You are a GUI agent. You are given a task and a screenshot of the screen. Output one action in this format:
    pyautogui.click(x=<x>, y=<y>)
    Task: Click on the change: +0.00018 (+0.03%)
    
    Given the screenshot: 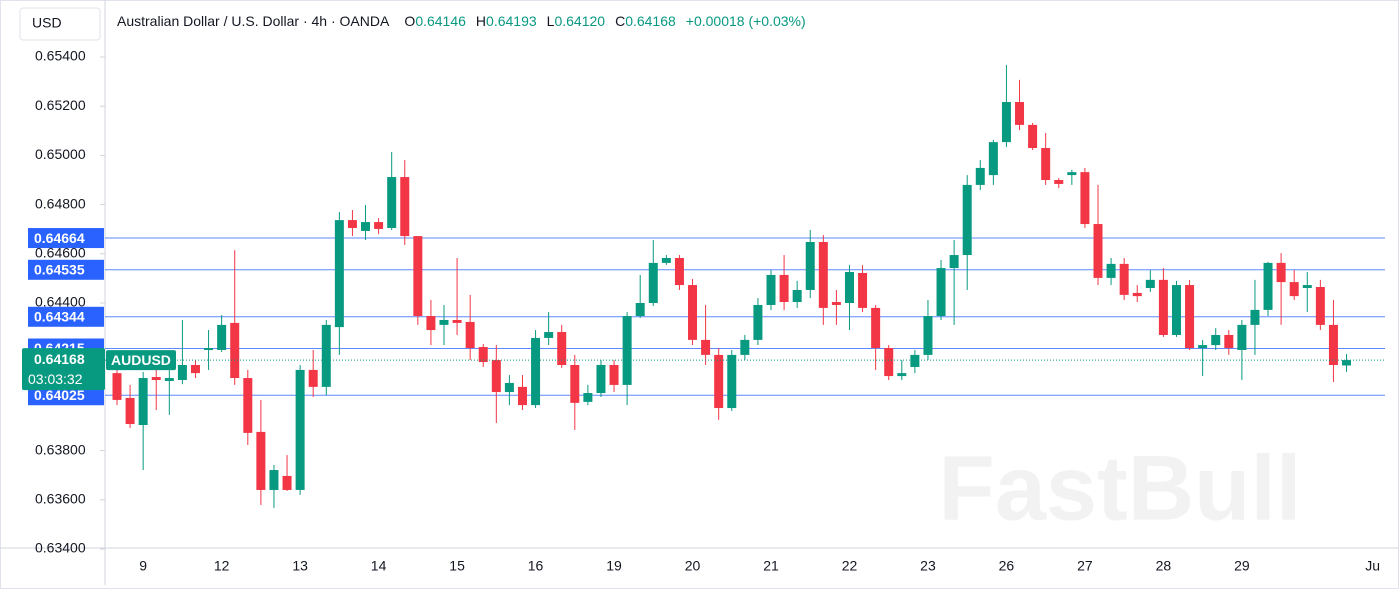 What is the action you would take?
    pyautogui.click(x=746, y=21)
    